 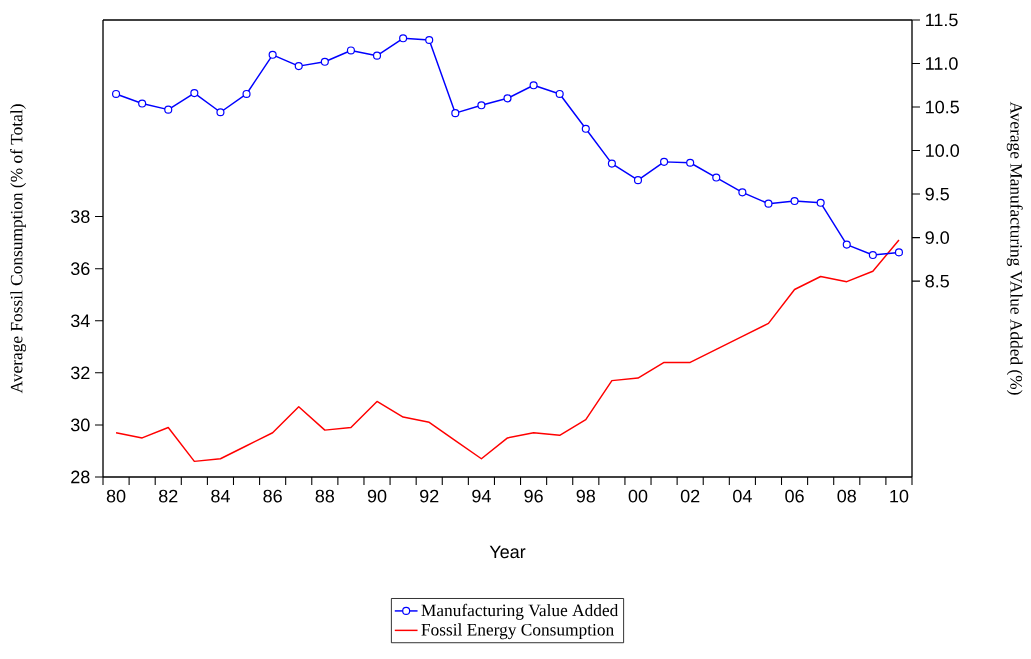 I want to click on legend-label: Fossil Energy Consumption, so click(x=517, y=631).